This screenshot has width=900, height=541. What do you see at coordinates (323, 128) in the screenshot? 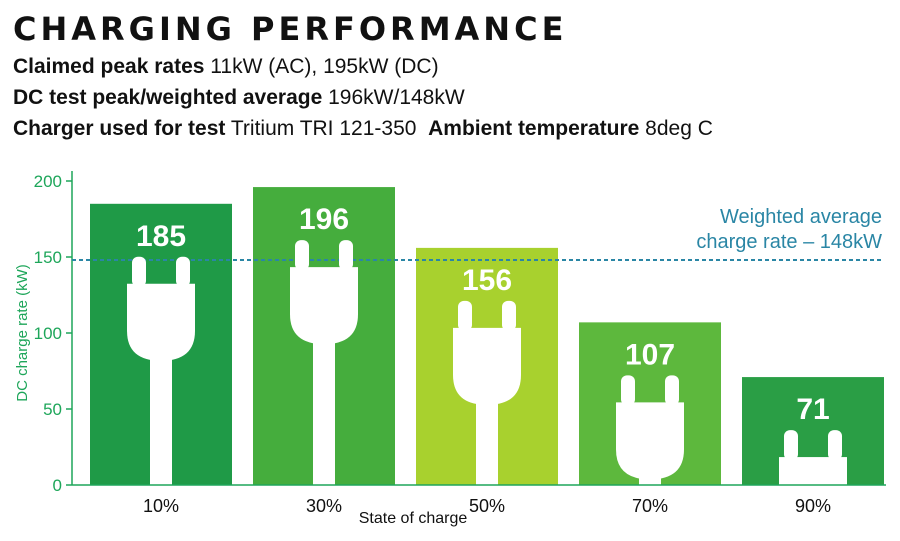
I see `spec-value: Tritium TRI 121-350` at bounding box center [323, 128].